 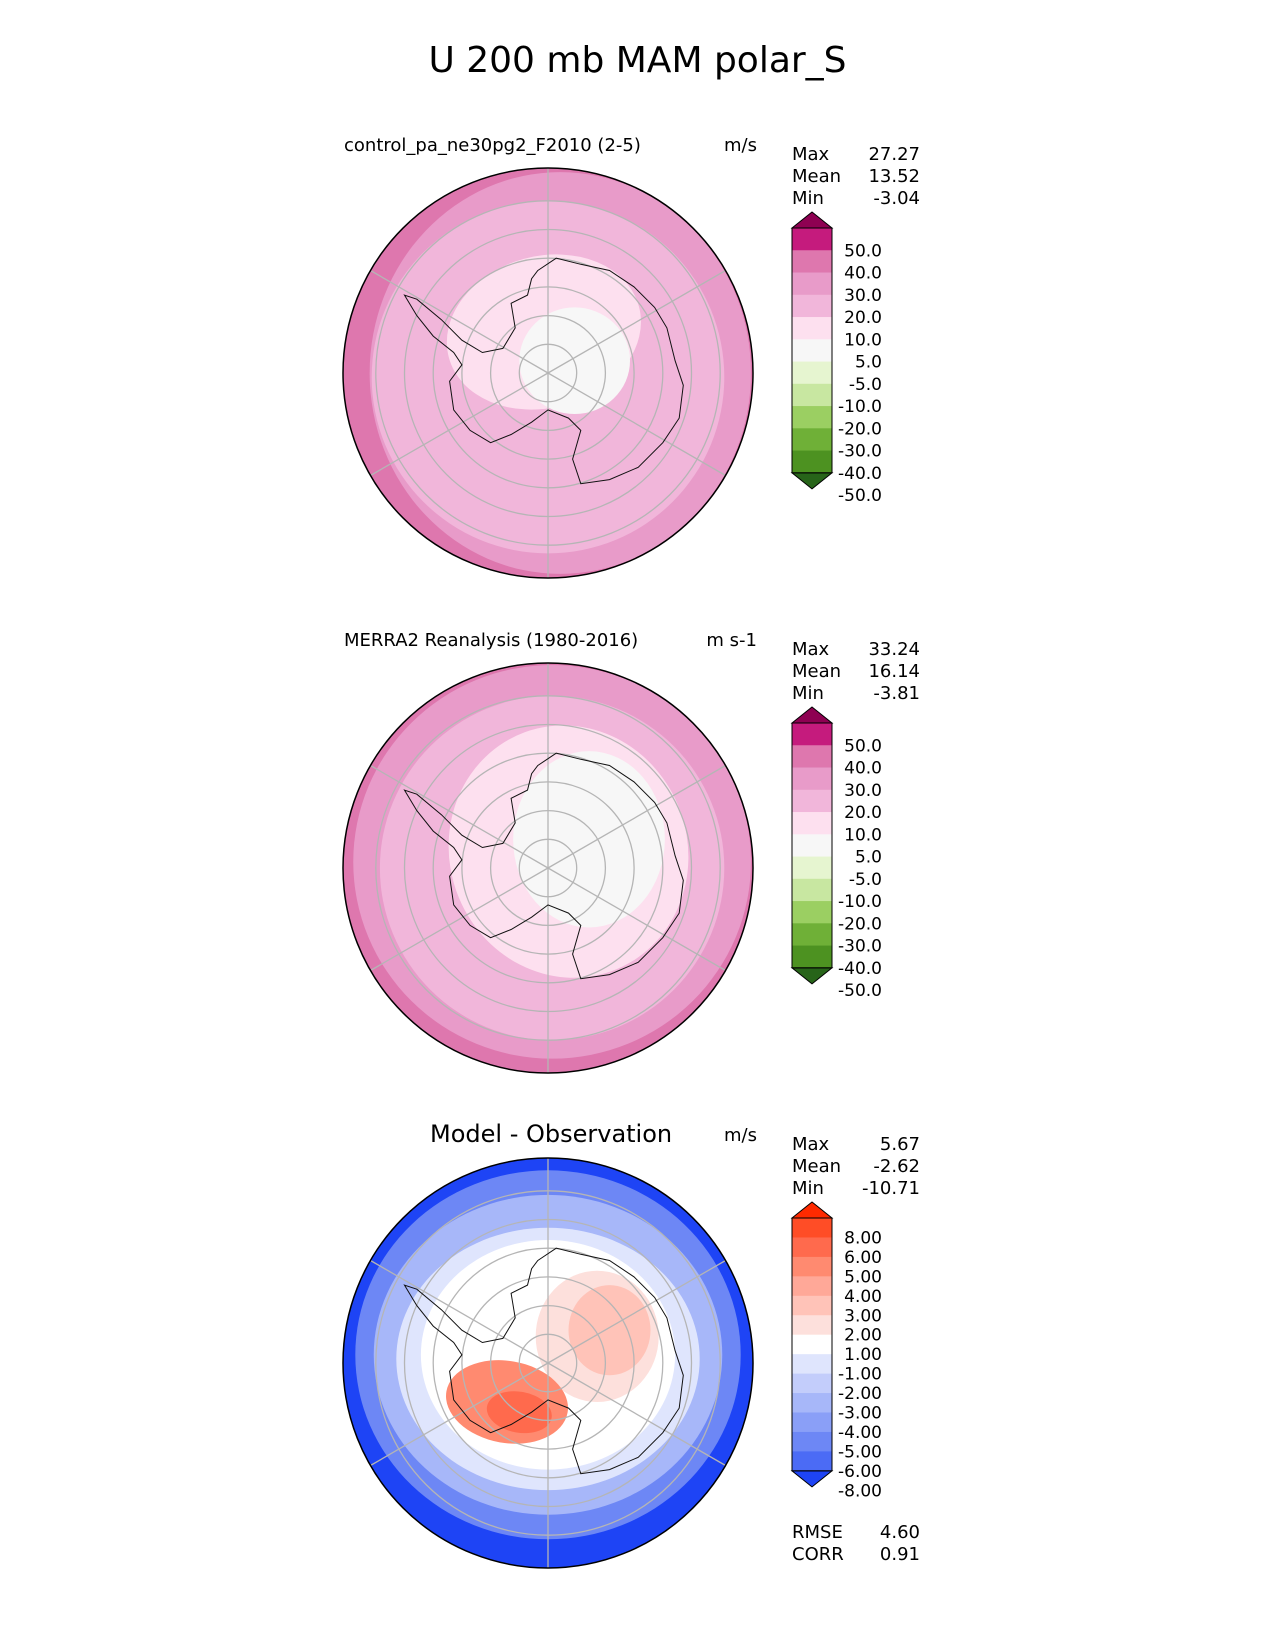 I want to click on stats-box: Max 27.27 Mean 13.52 Min -3.04, so click(x=856, y=177).